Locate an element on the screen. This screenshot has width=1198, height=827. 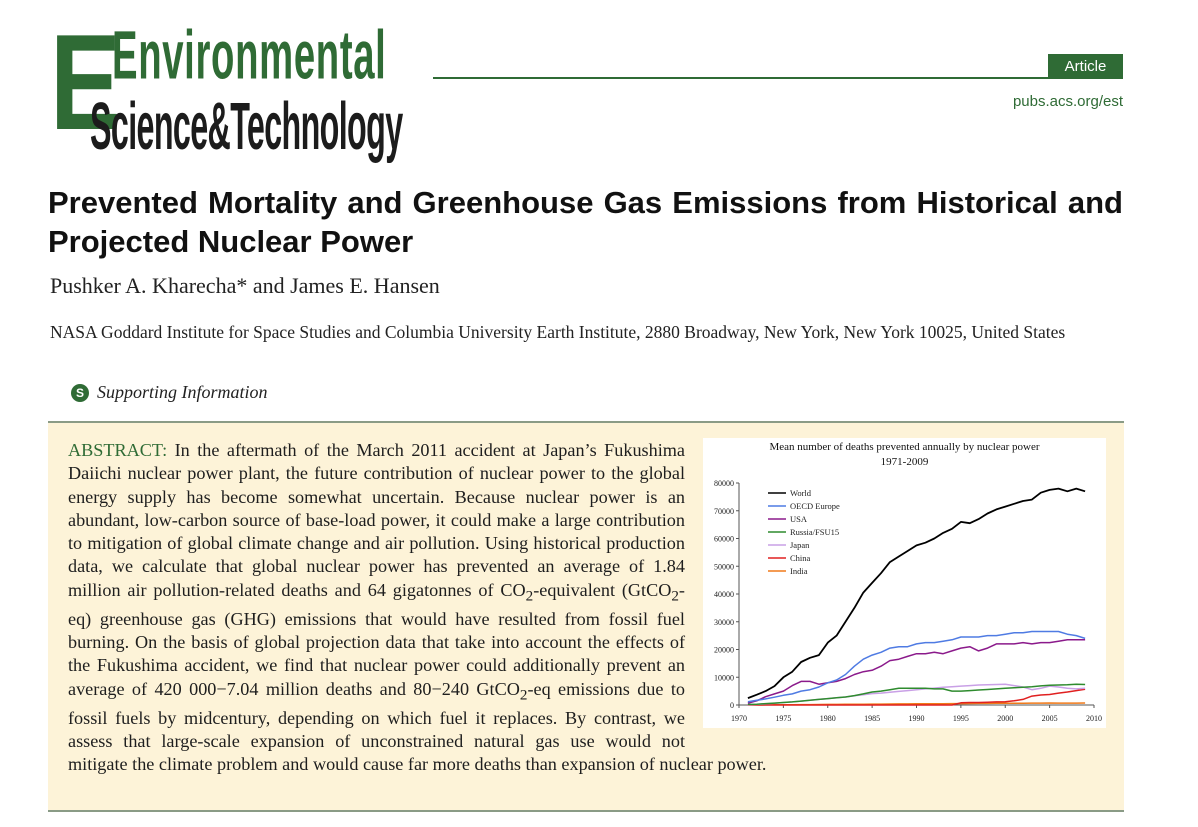
legend-label: Japan is located at coordinates (800, 545).